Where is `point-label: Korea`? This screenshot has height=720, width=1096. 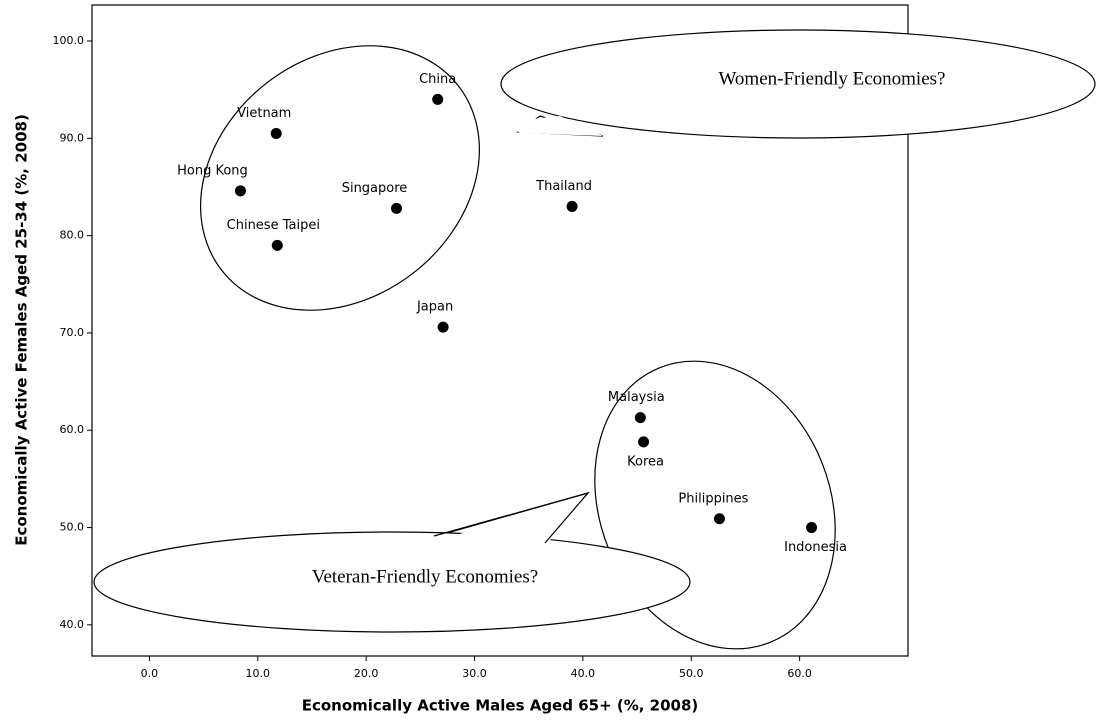 point-label: Korea is located at coordinates (645, 461).